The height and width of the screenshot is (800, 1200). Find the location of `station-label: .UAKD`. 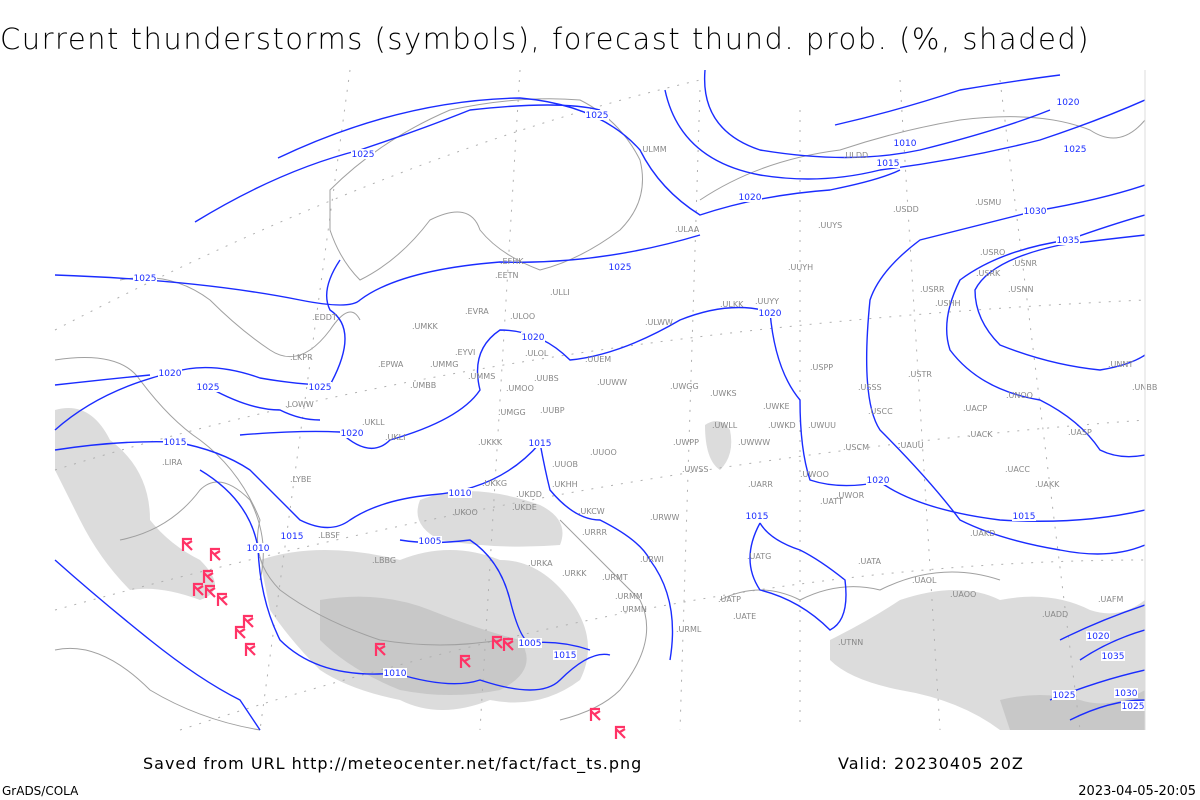

station-label: .UAKD is located at coordinates (982, 533).